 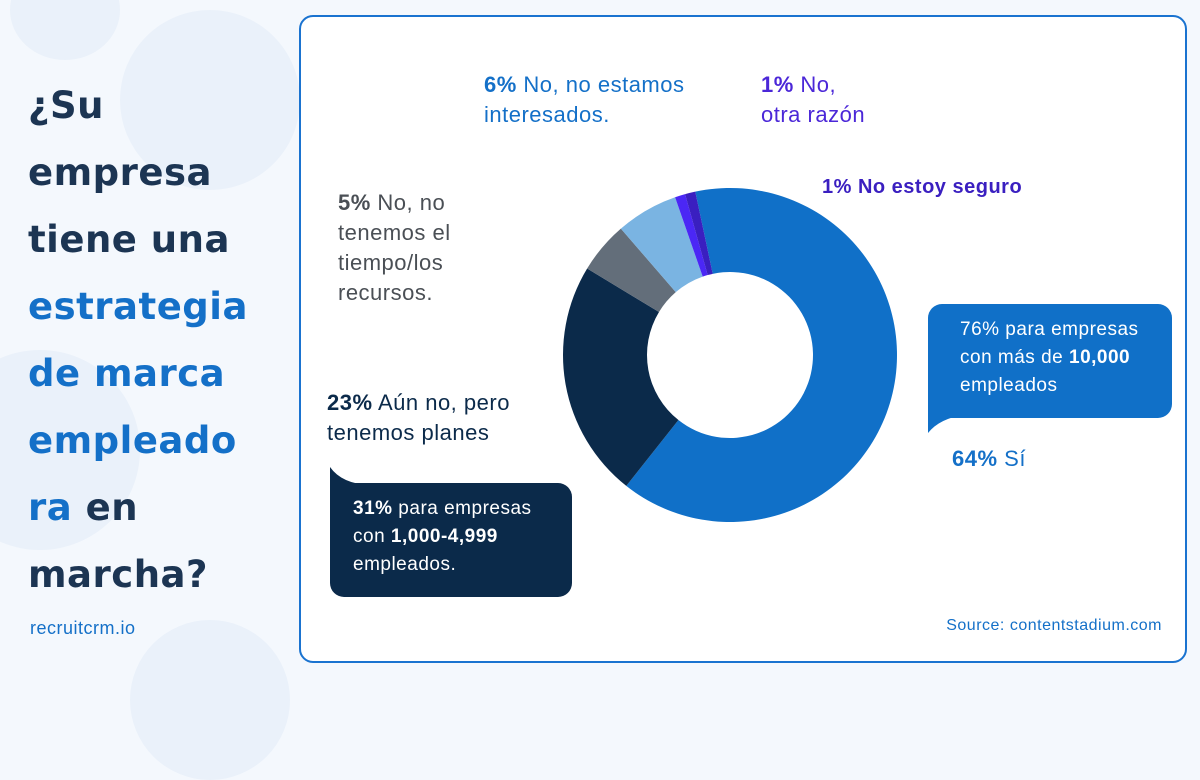 What do you see at coordinates (394, 247) in the screenshot?
I see `label-text: No, no tenemos el tiempo/los recursos.` at bounding box center [394, 247].